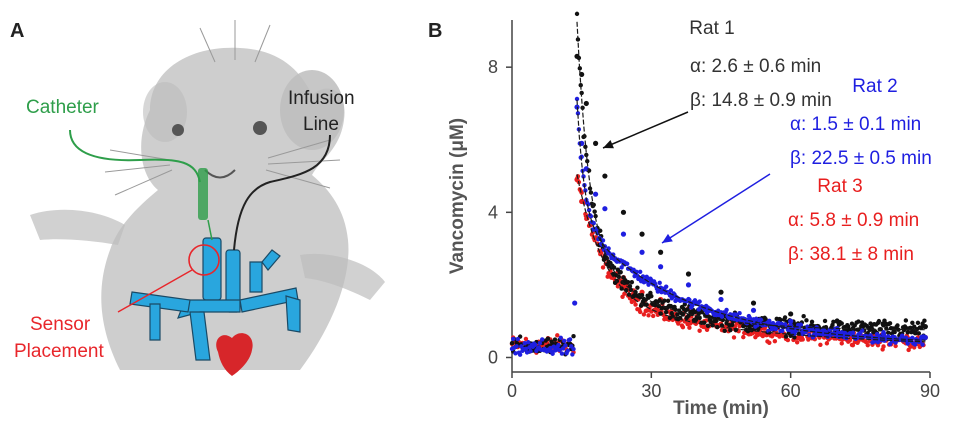 This screenshot has height=437, width=971. Describe the element at coordinates (839, 186) in the screenshot. I see `series-name-label: Rat 3` at that location.